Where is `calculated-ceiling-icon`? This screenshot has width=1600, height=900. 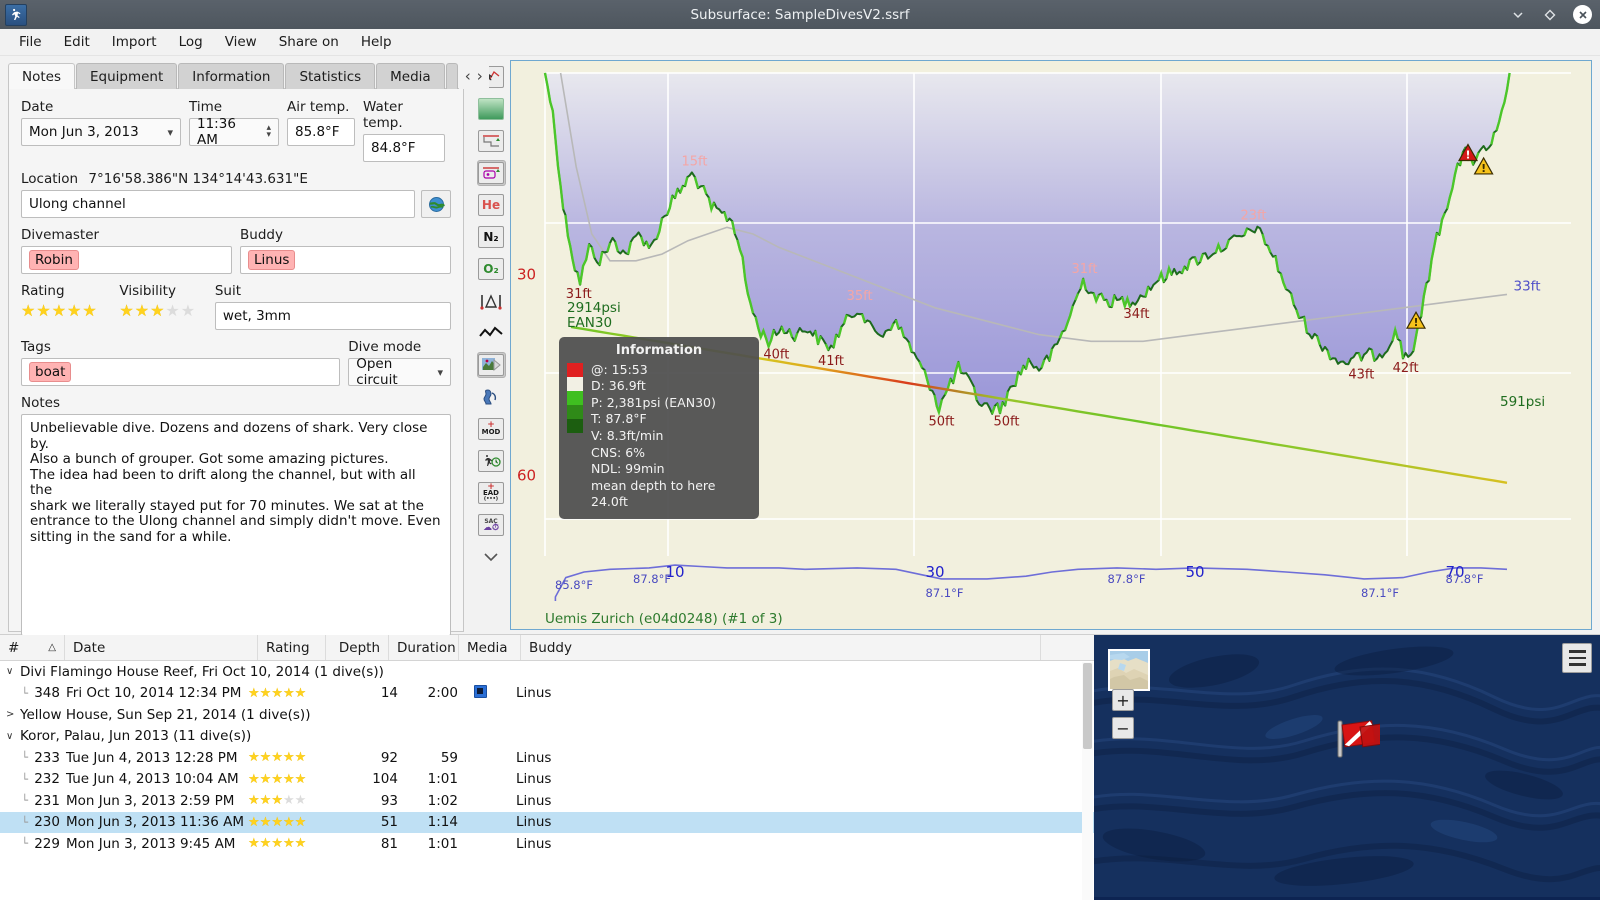 calculated-ceiling-icon is located at coordinates (491, 173).